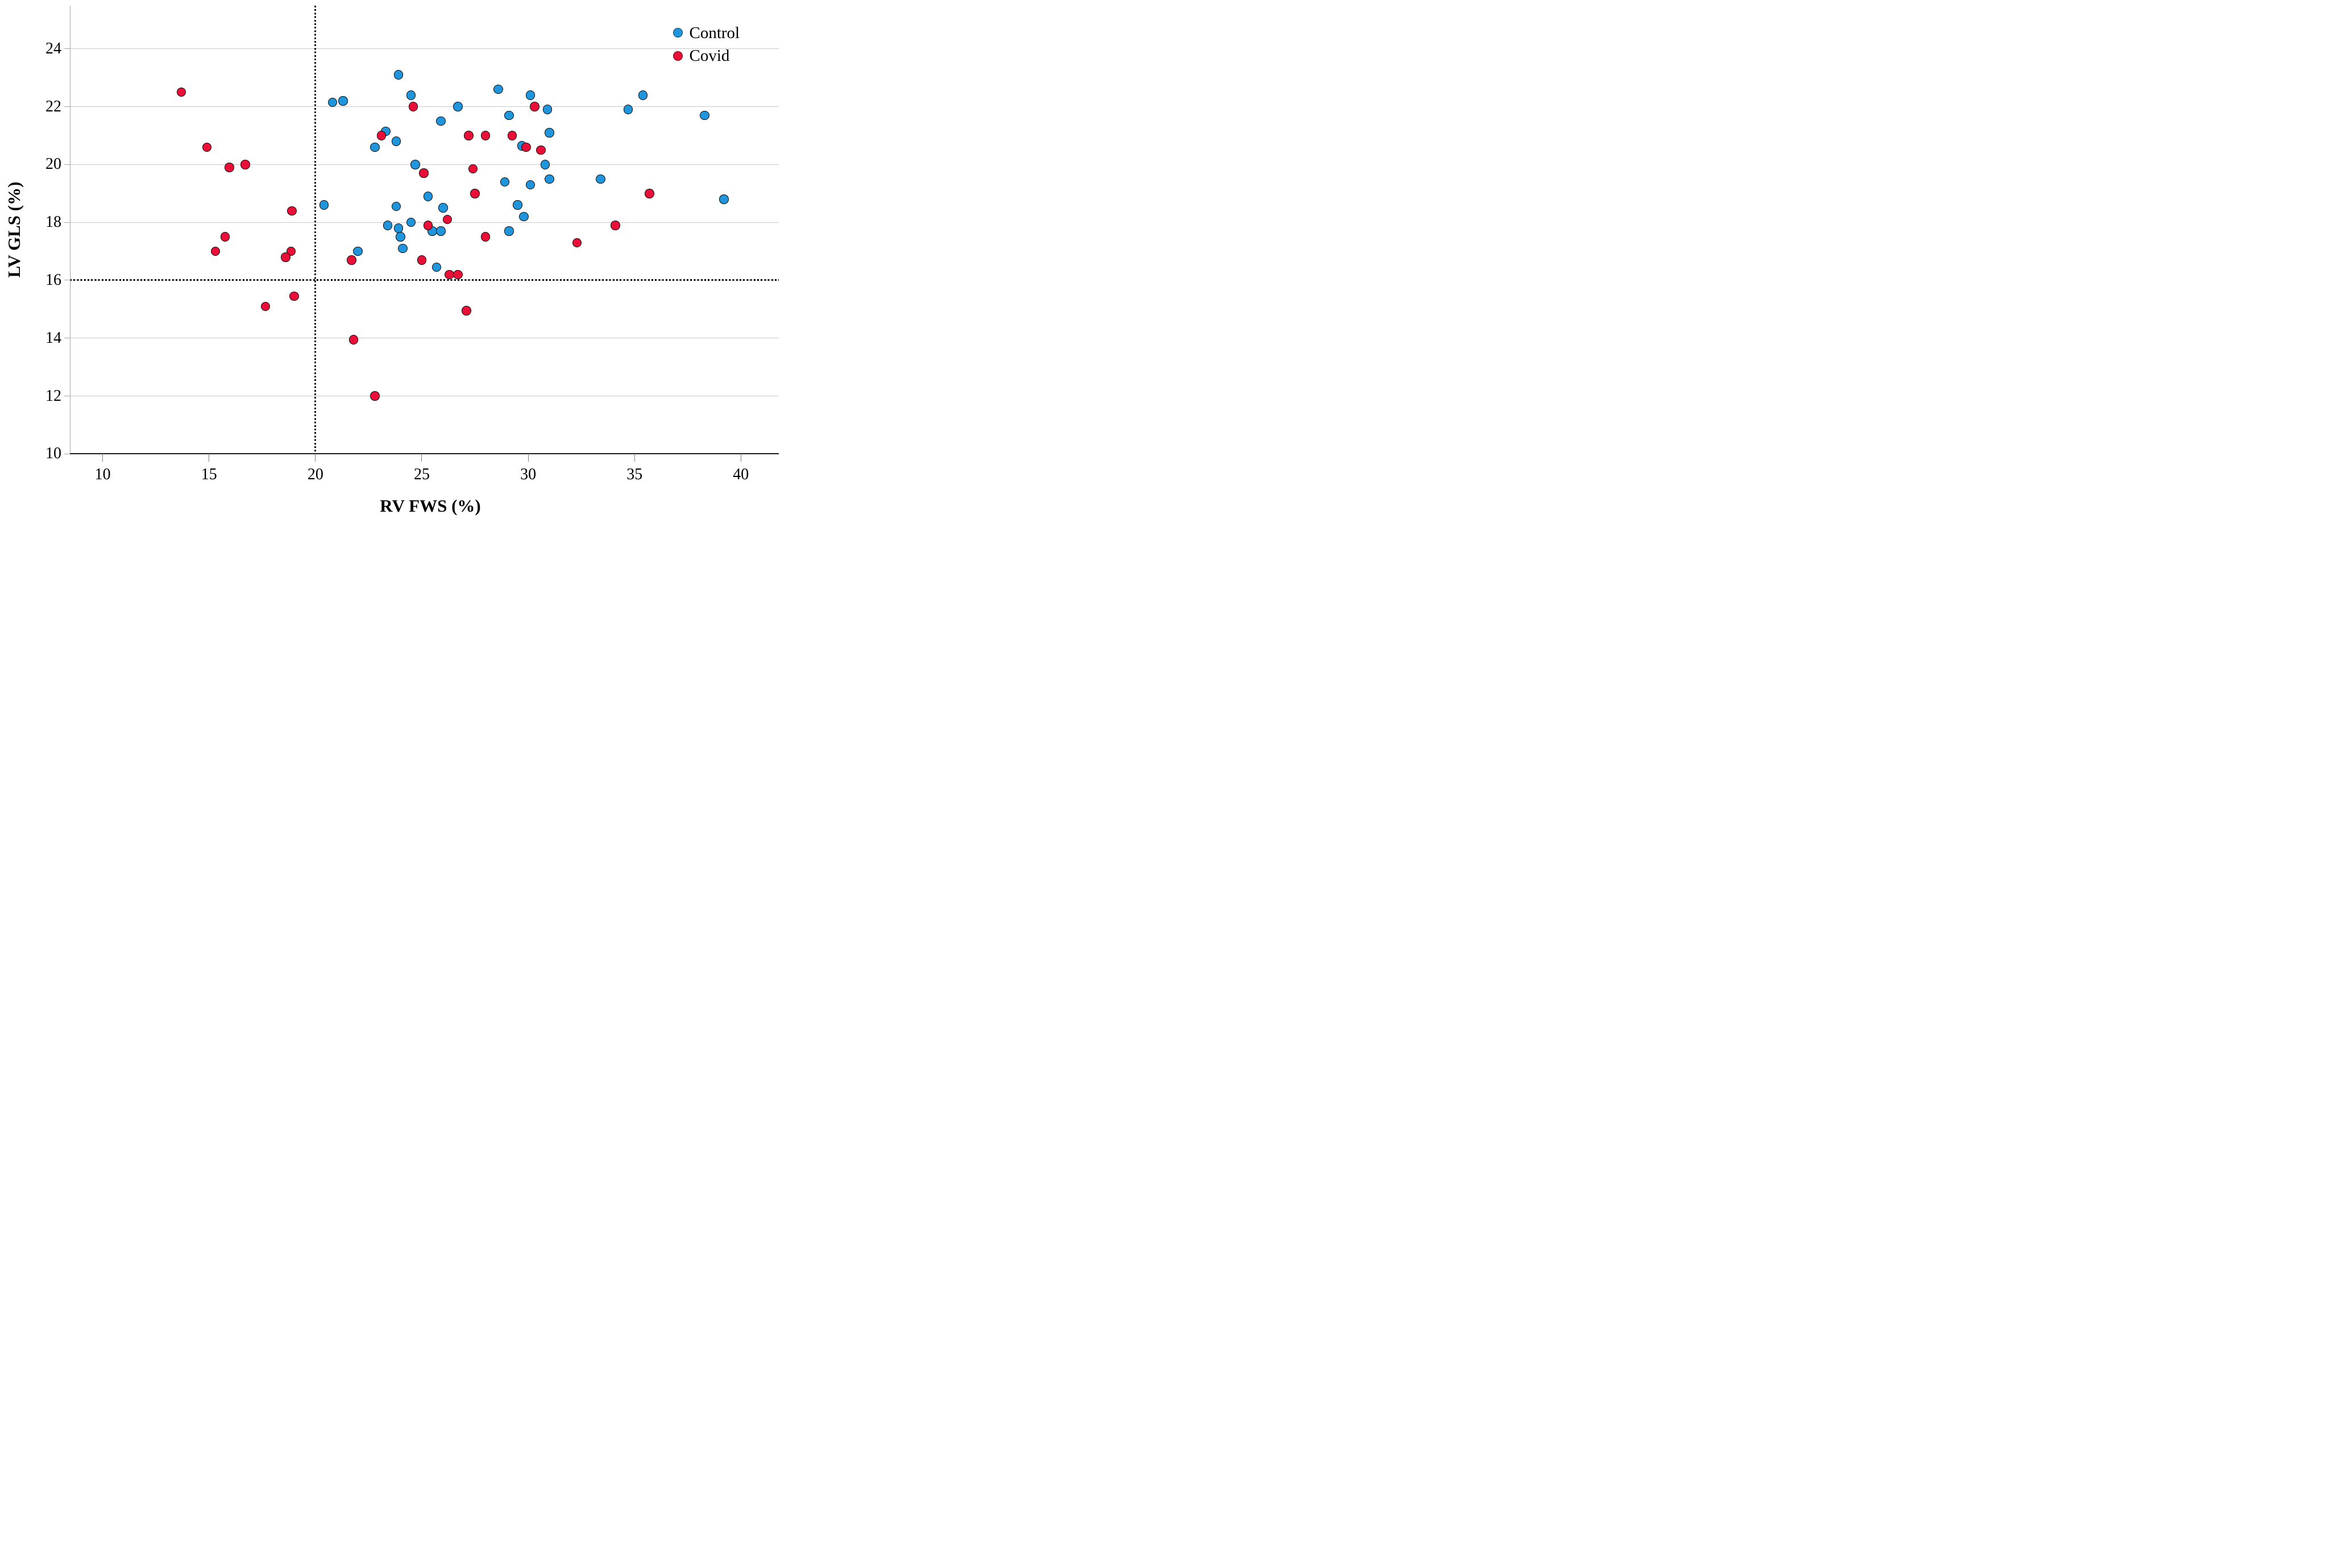 The image size is (2337, 1568). What do you see at coordinates (678, 33) in the screenshot?
I see `control-marker-icon` at bounding box center [678, 33].